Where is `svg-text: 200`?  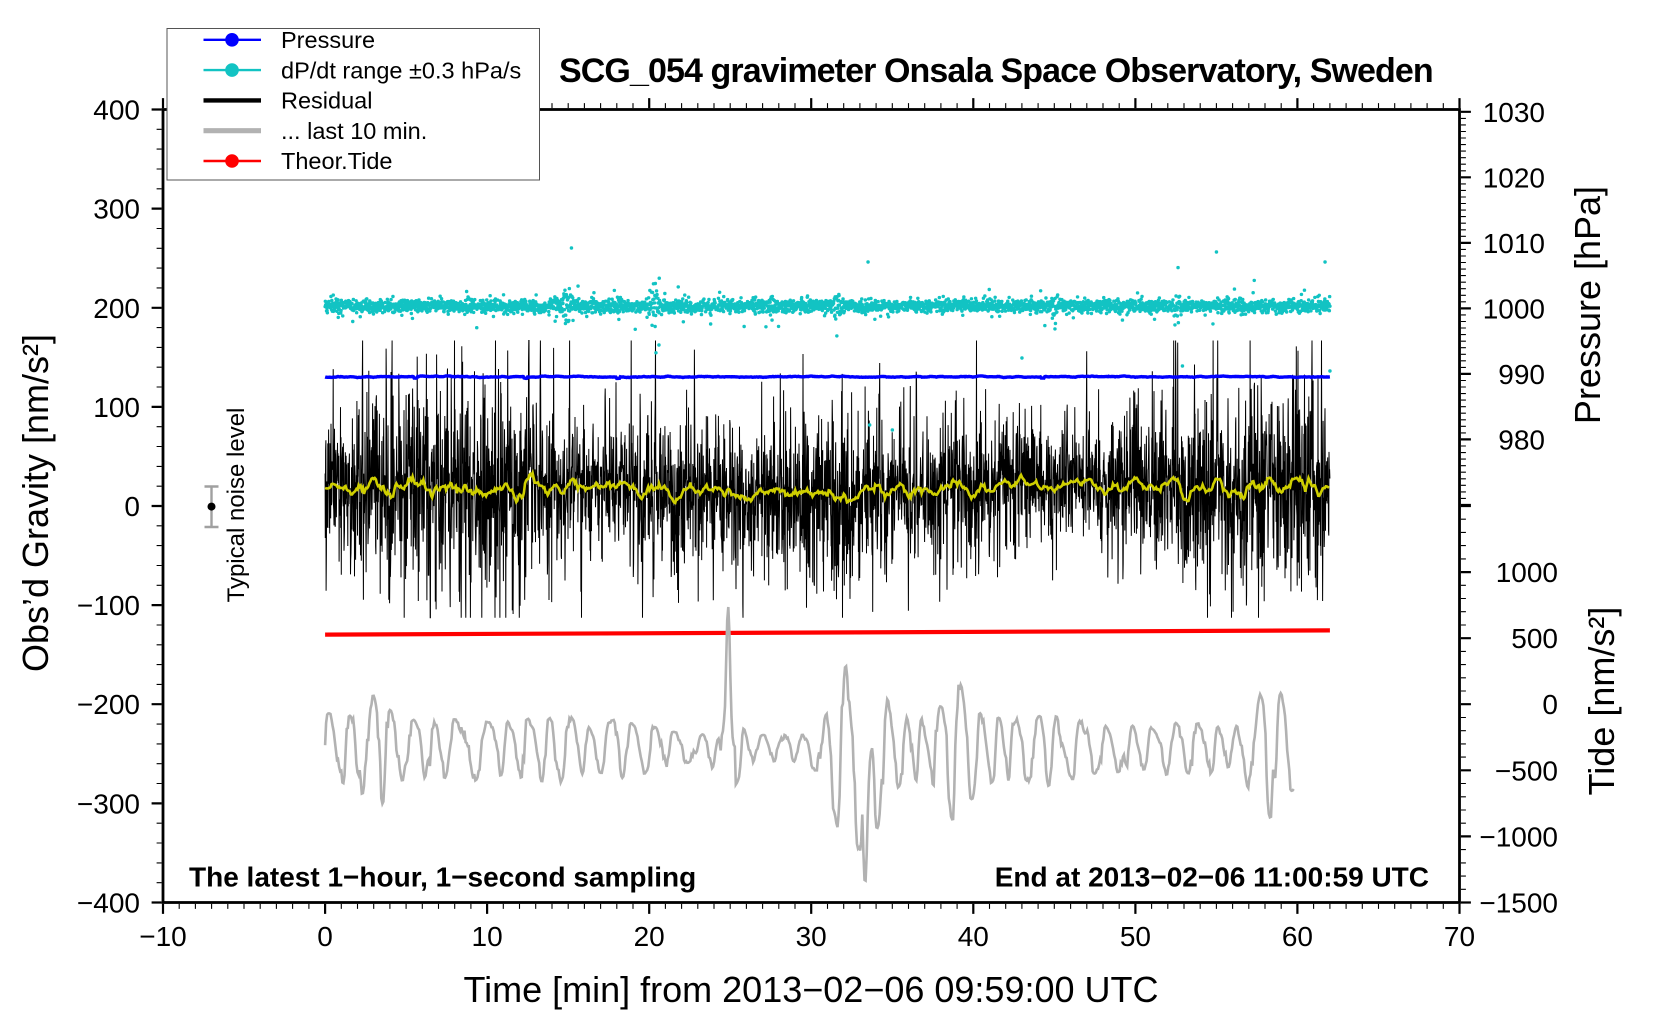 svg-text: 200 is located at coordinates (116, 308).